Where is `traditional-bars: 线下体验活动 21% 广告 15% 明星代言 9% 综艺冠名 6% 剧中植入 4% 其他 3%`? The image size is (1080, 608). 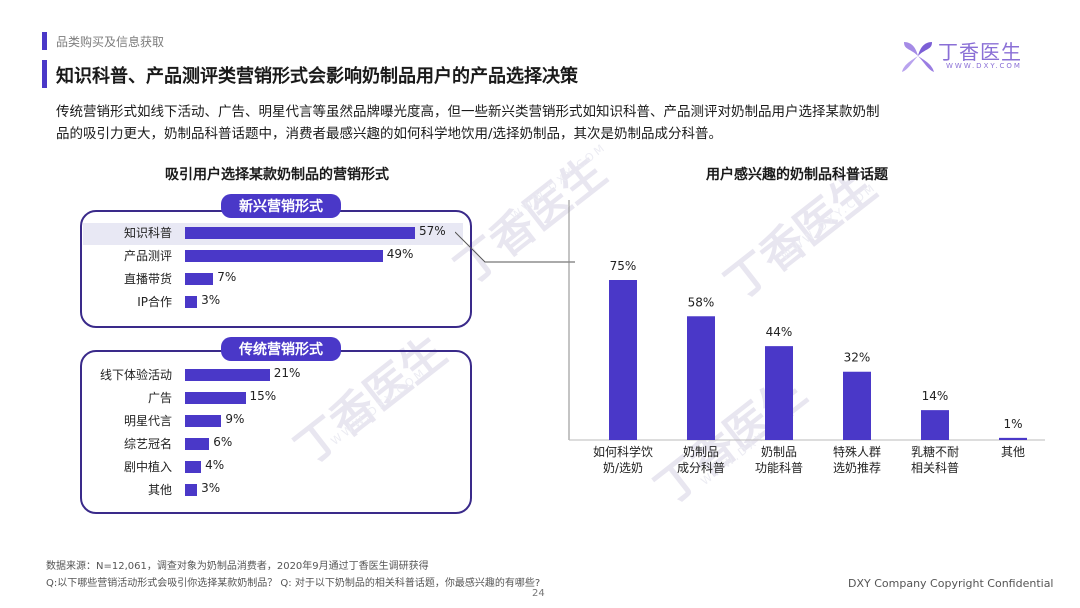 traditional-bars: 线下体验活动 21% 广告 15% 明星代言 9% 综艺冠名 6% 剧中植入 4% 其他 3% is located at coordinates (275, 436).